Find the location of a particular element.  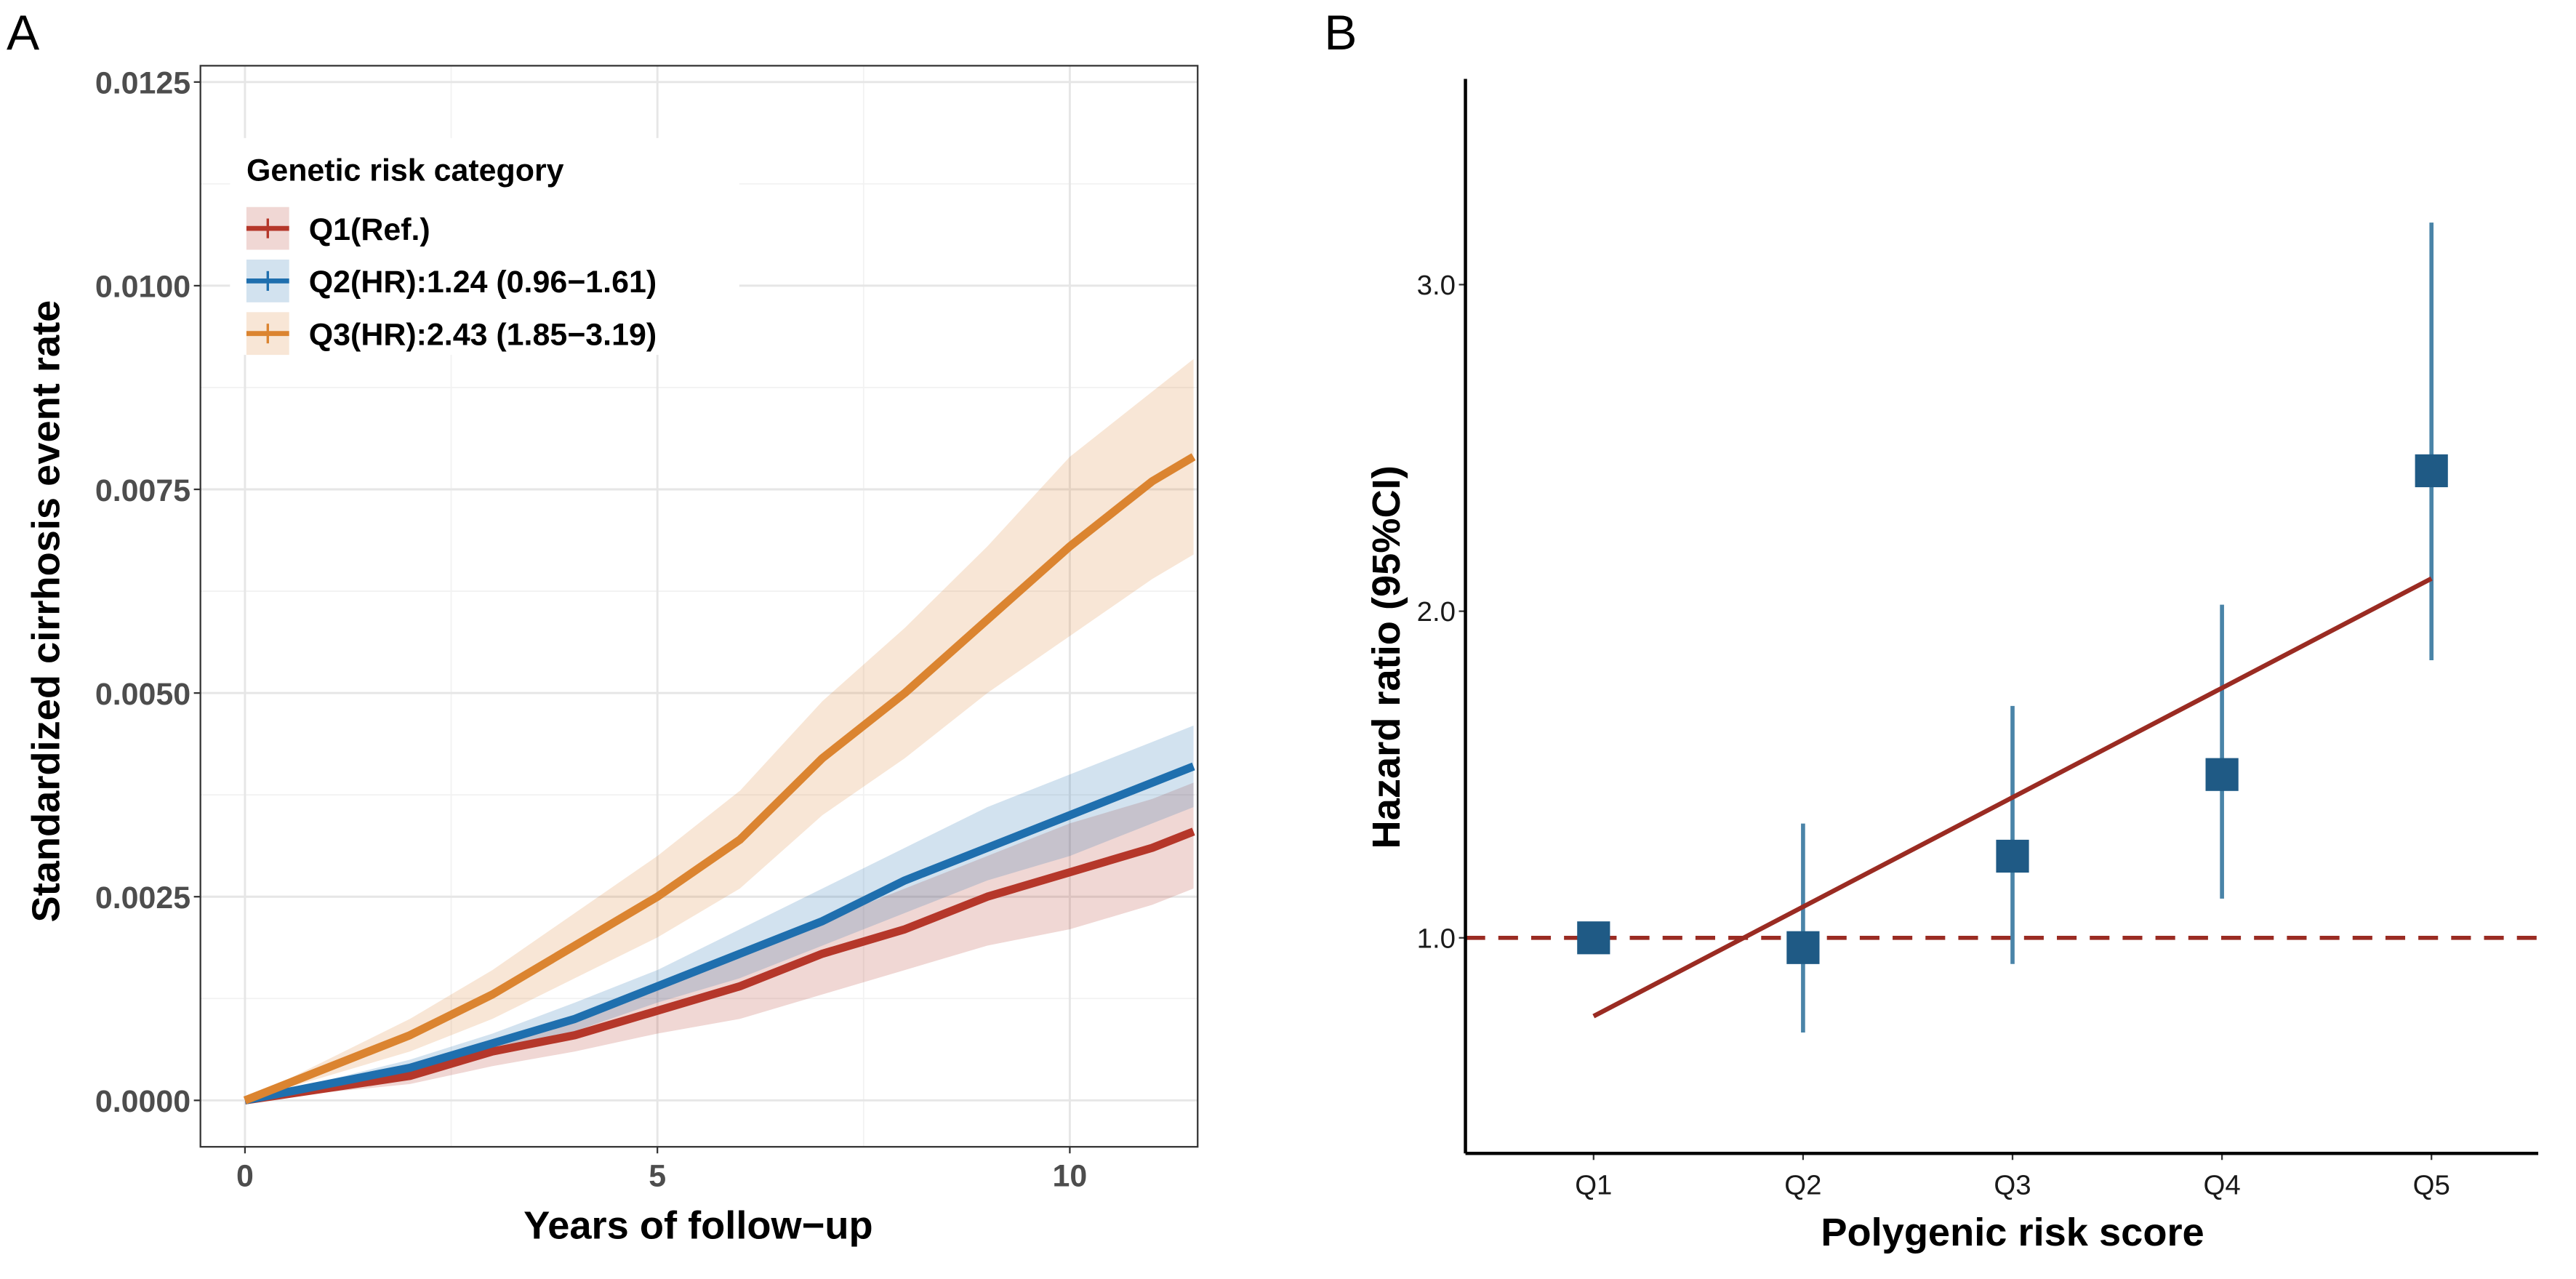

series-line-q2 is located at coordinates (720, 933).